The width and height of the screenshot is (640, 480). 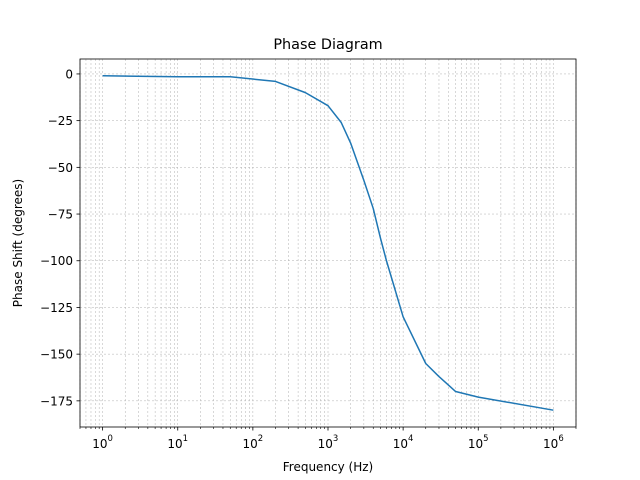 I want to click on y-axis-title: Phase Shift (degrees), so click(x=18, y=243).